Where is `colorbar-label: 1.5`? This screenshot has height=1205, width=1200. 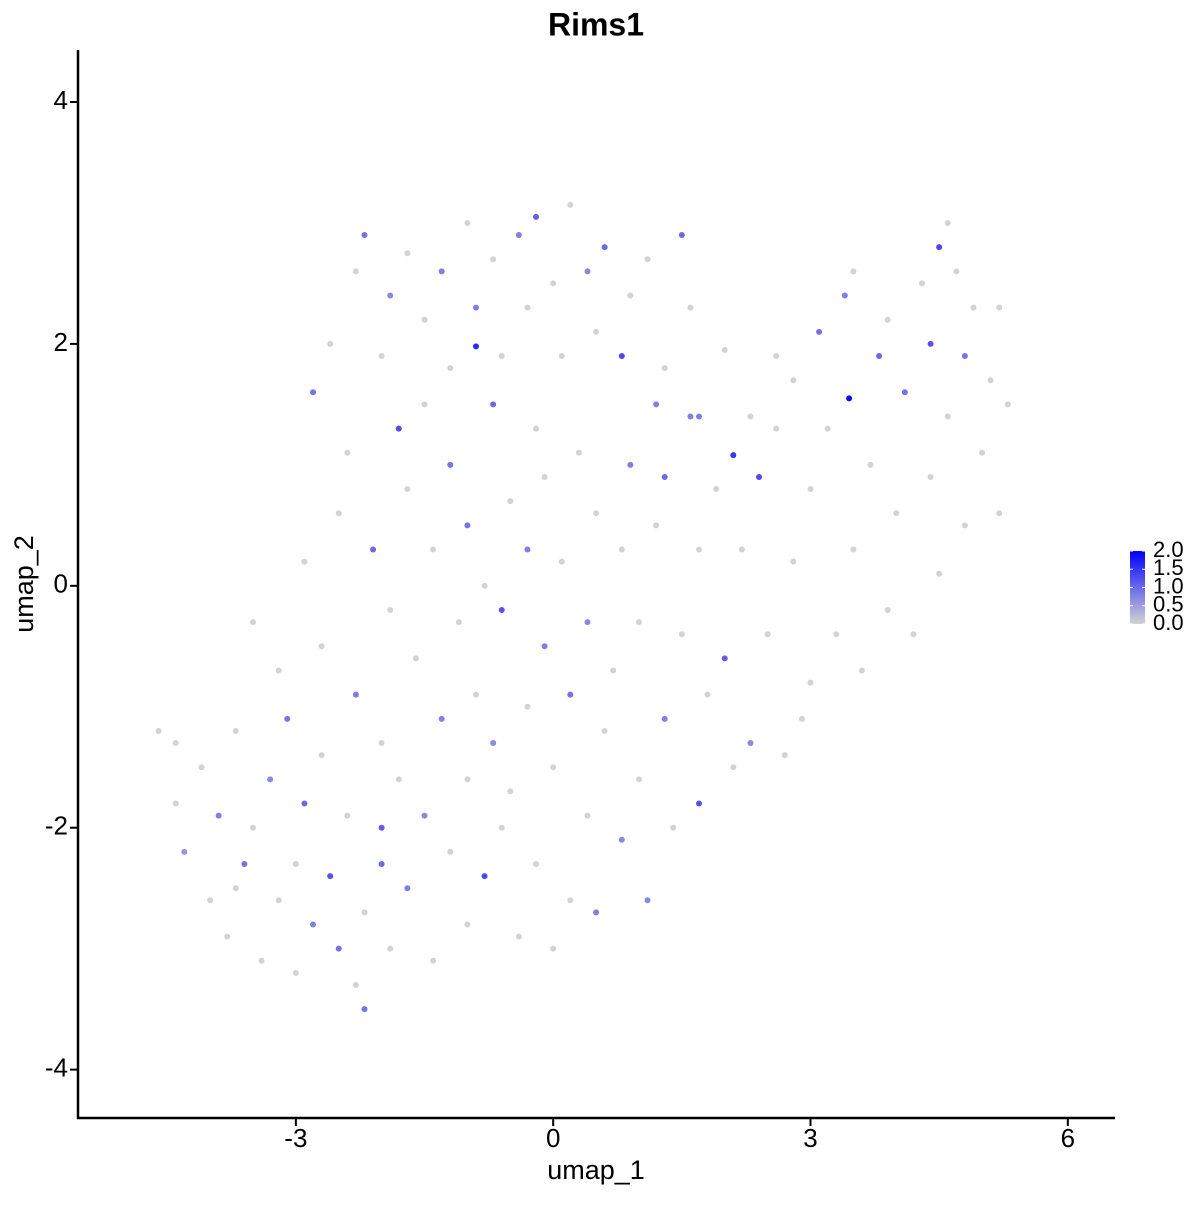
colorbar-label: 1.5 is located at coordinates (1168, 567).